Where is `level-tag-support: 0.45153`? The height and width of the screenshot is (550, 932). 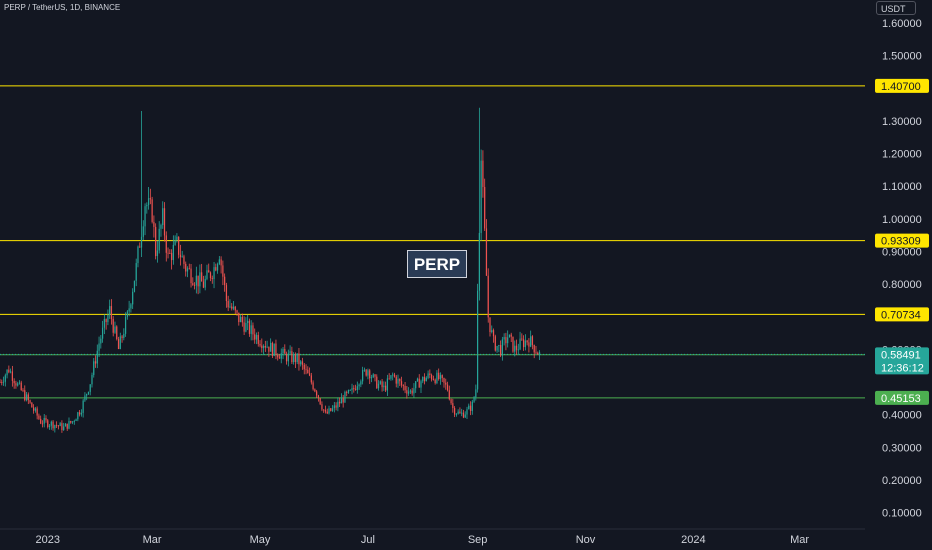 level-tag-support: 0.45153 is located at coordinates (902, 397).